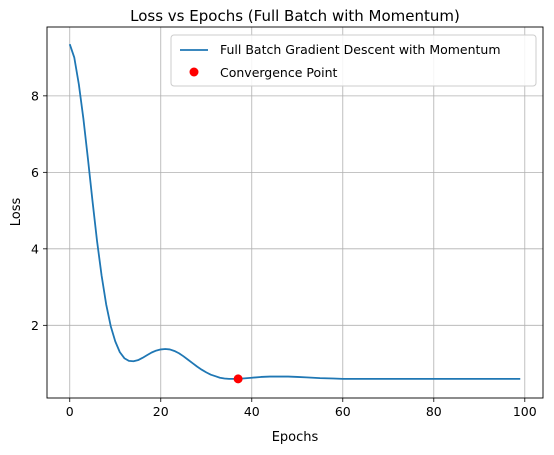  What do you see at coordinates (252, 411) in the screenshot?
I see `x-tick-label: 40` at bounding box center [252, 411].